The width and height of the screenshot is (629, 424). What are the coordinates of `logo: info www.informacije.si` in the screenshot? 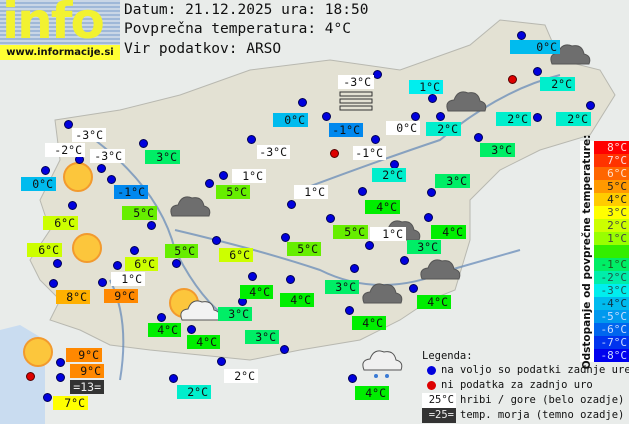 It's located at (60, 30).